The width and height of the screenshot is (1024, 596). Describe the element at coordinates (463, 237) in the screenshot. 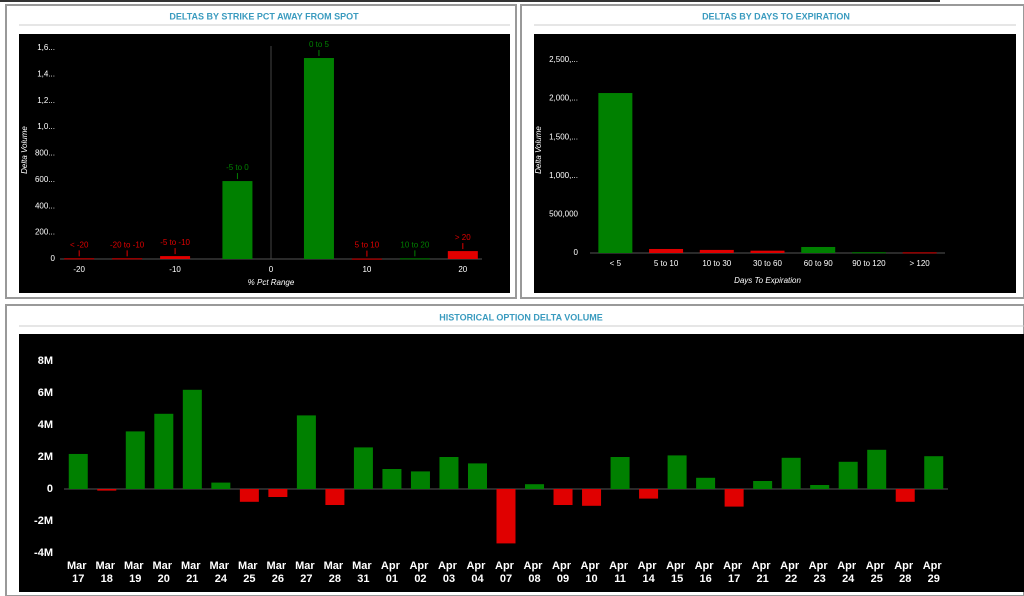

I see `bar-label: > 20` at that location.